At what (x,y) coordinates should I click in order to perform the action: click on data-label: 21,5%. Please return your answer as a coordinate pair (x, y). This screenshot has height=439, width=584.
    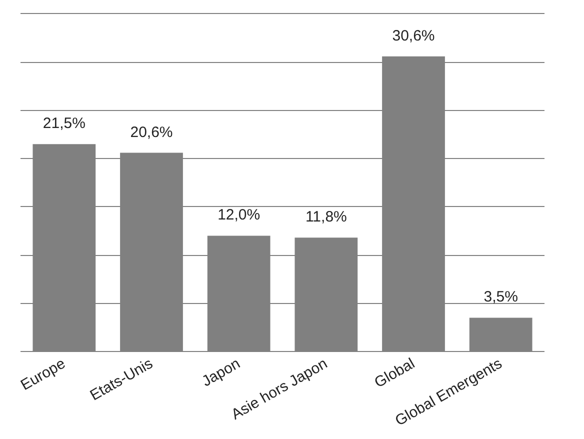
    Looking at the image, I should click on (64, 123).